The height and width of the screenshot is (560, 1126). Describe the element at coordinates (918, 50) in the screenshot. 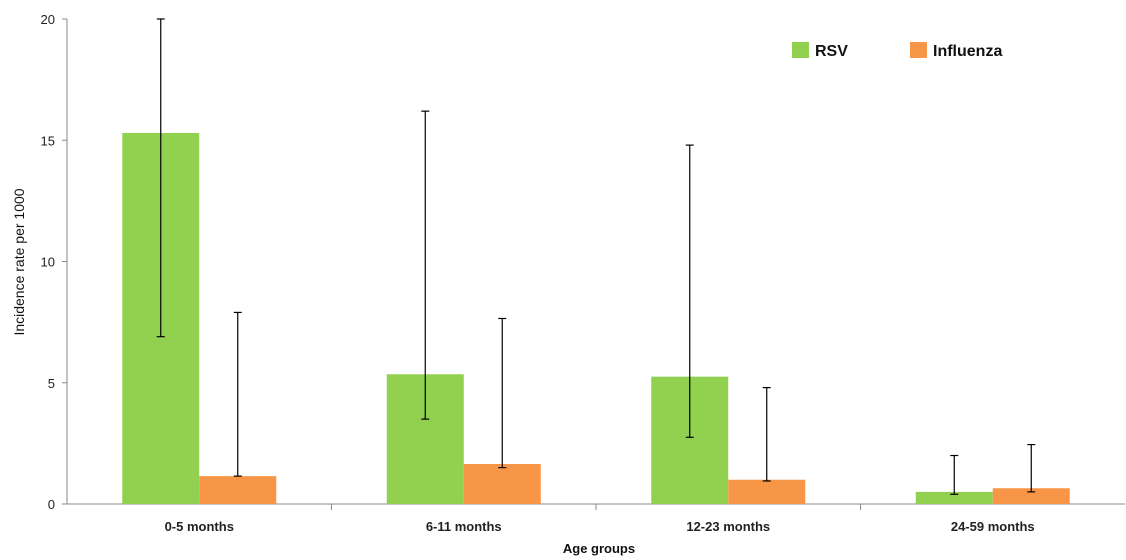

I see `legend-swatch-influenza` at that location.